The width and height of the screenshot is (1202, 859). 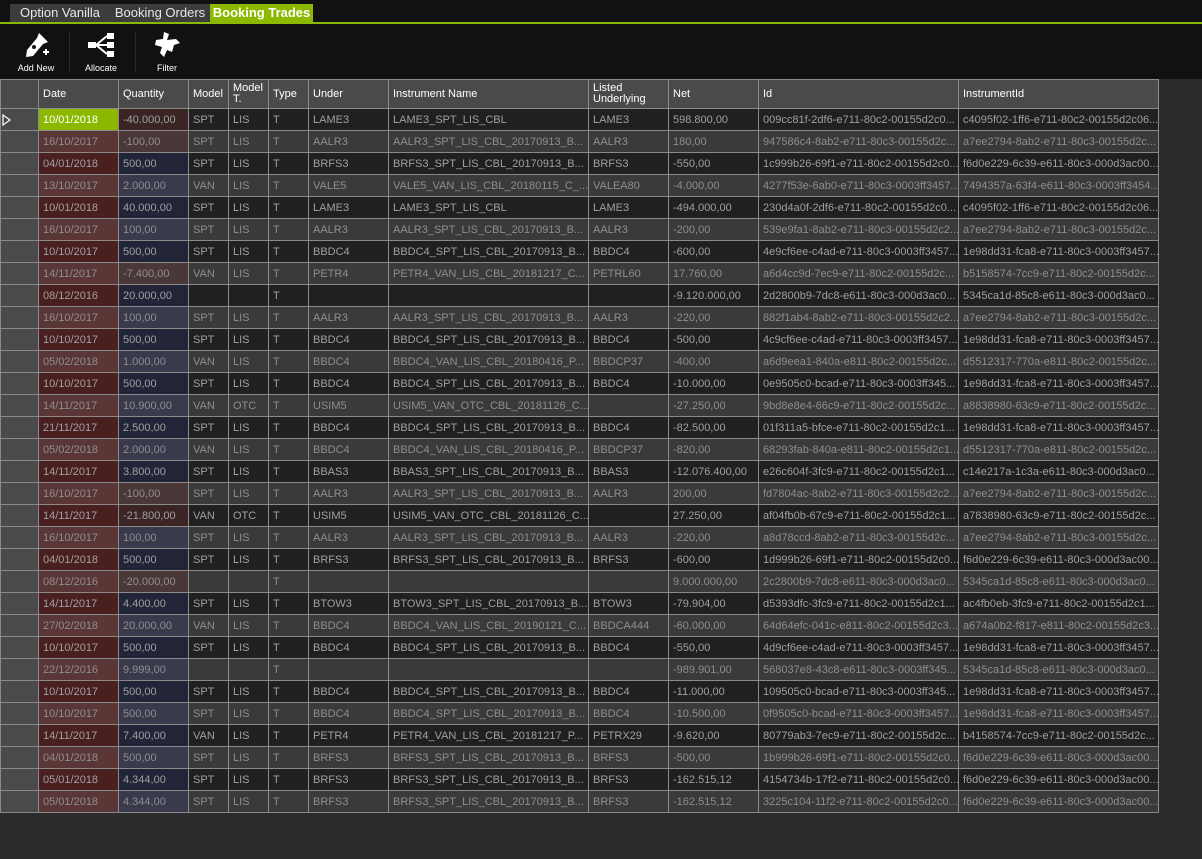 What do you see at coordinates (488, 207) in the screenshot?
I see `cell-instrument-name: LAME3_SPT_LIS_CBL` at bounding box center [488, 207].